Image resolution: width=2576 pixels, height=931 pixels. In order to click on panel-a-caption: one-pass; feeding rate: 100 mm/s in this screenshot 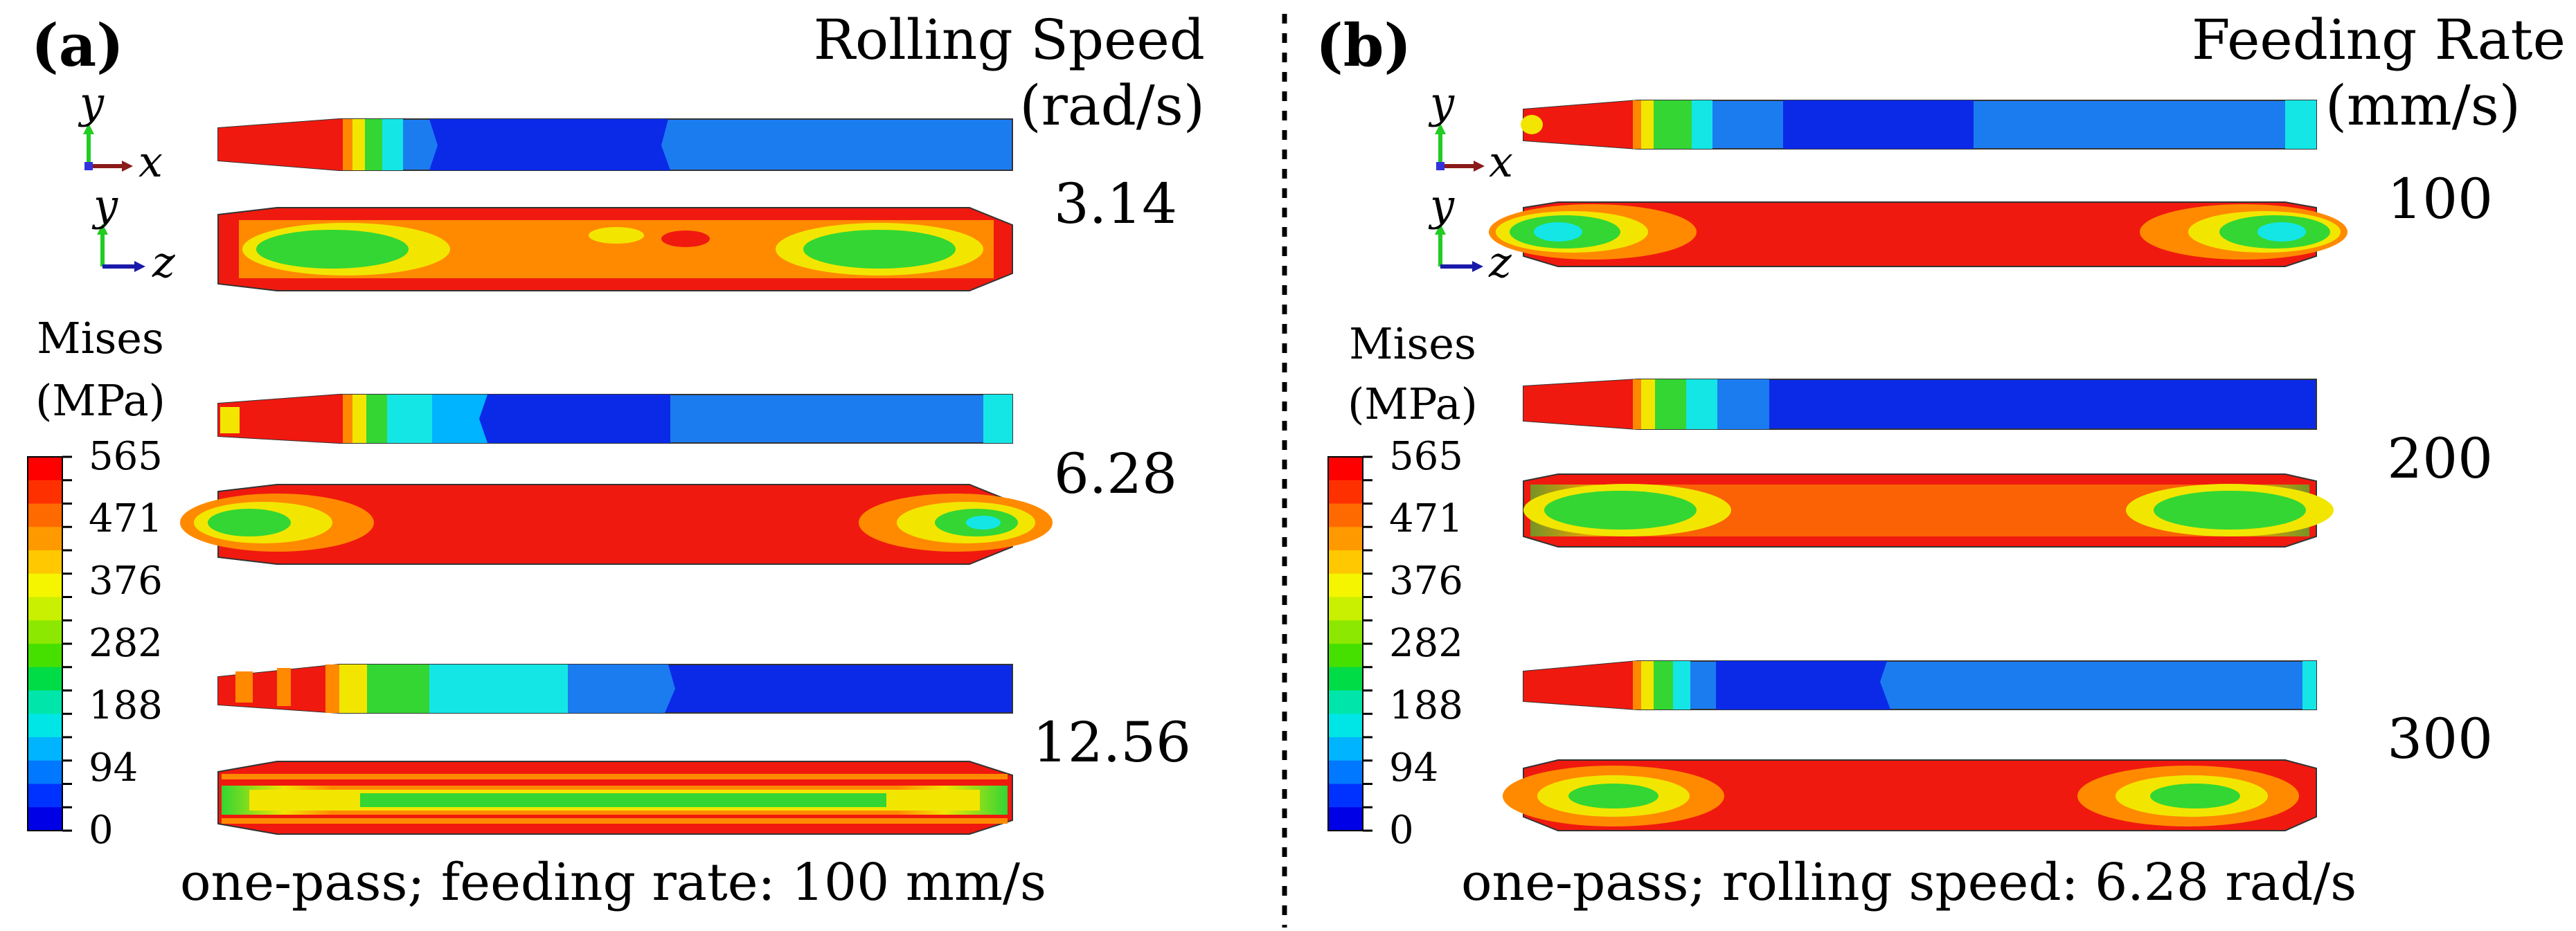, I will do `click(613, 882)`.